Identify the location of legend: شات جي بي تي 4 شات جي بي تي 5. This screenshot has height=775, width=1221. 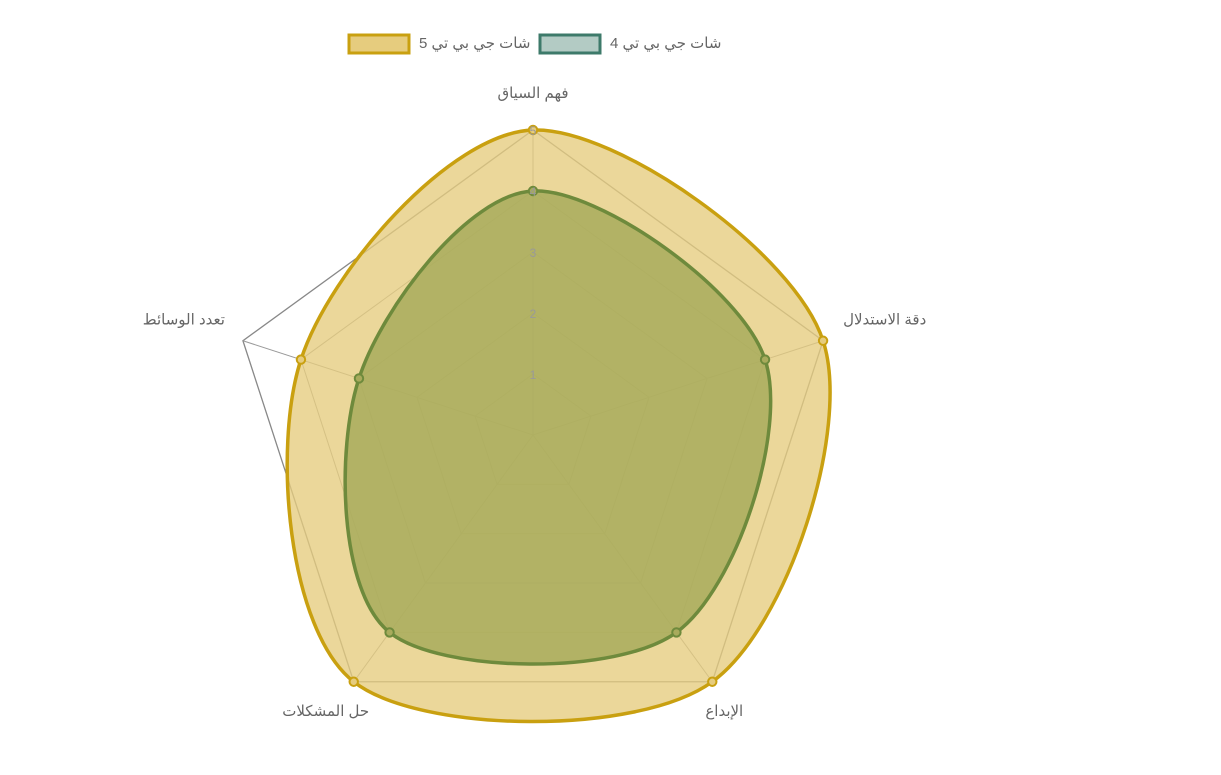
(534, 44).